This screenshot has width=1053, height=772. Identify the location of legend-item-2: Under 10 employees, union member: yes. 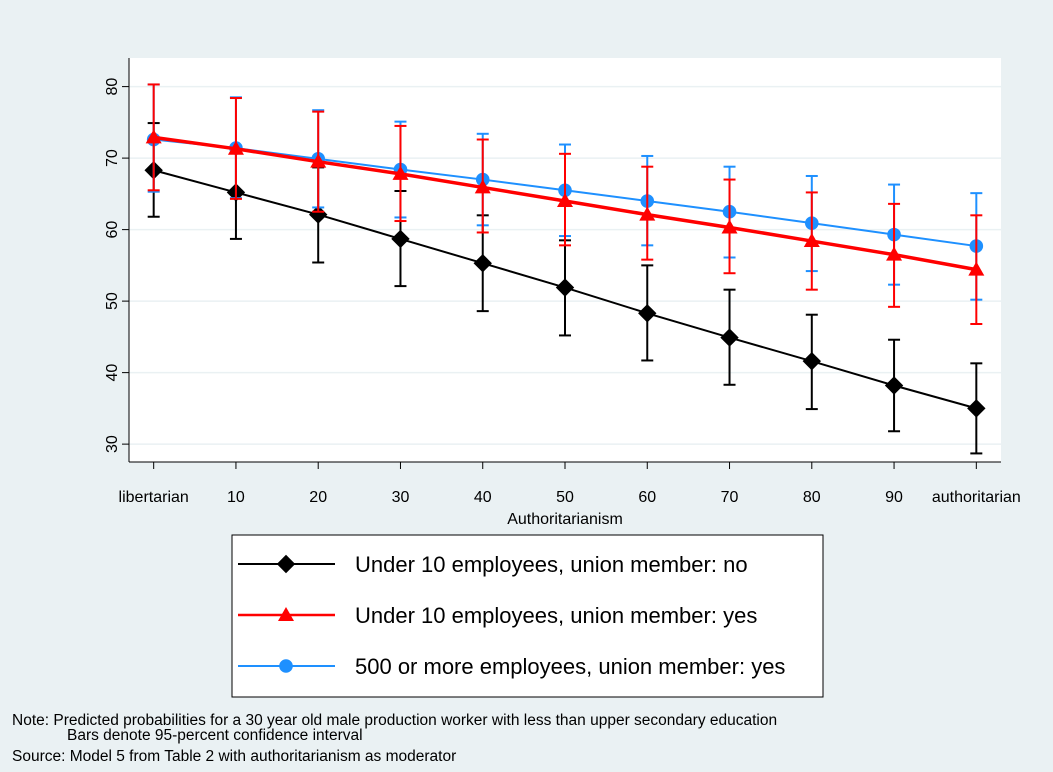
(497, 615).